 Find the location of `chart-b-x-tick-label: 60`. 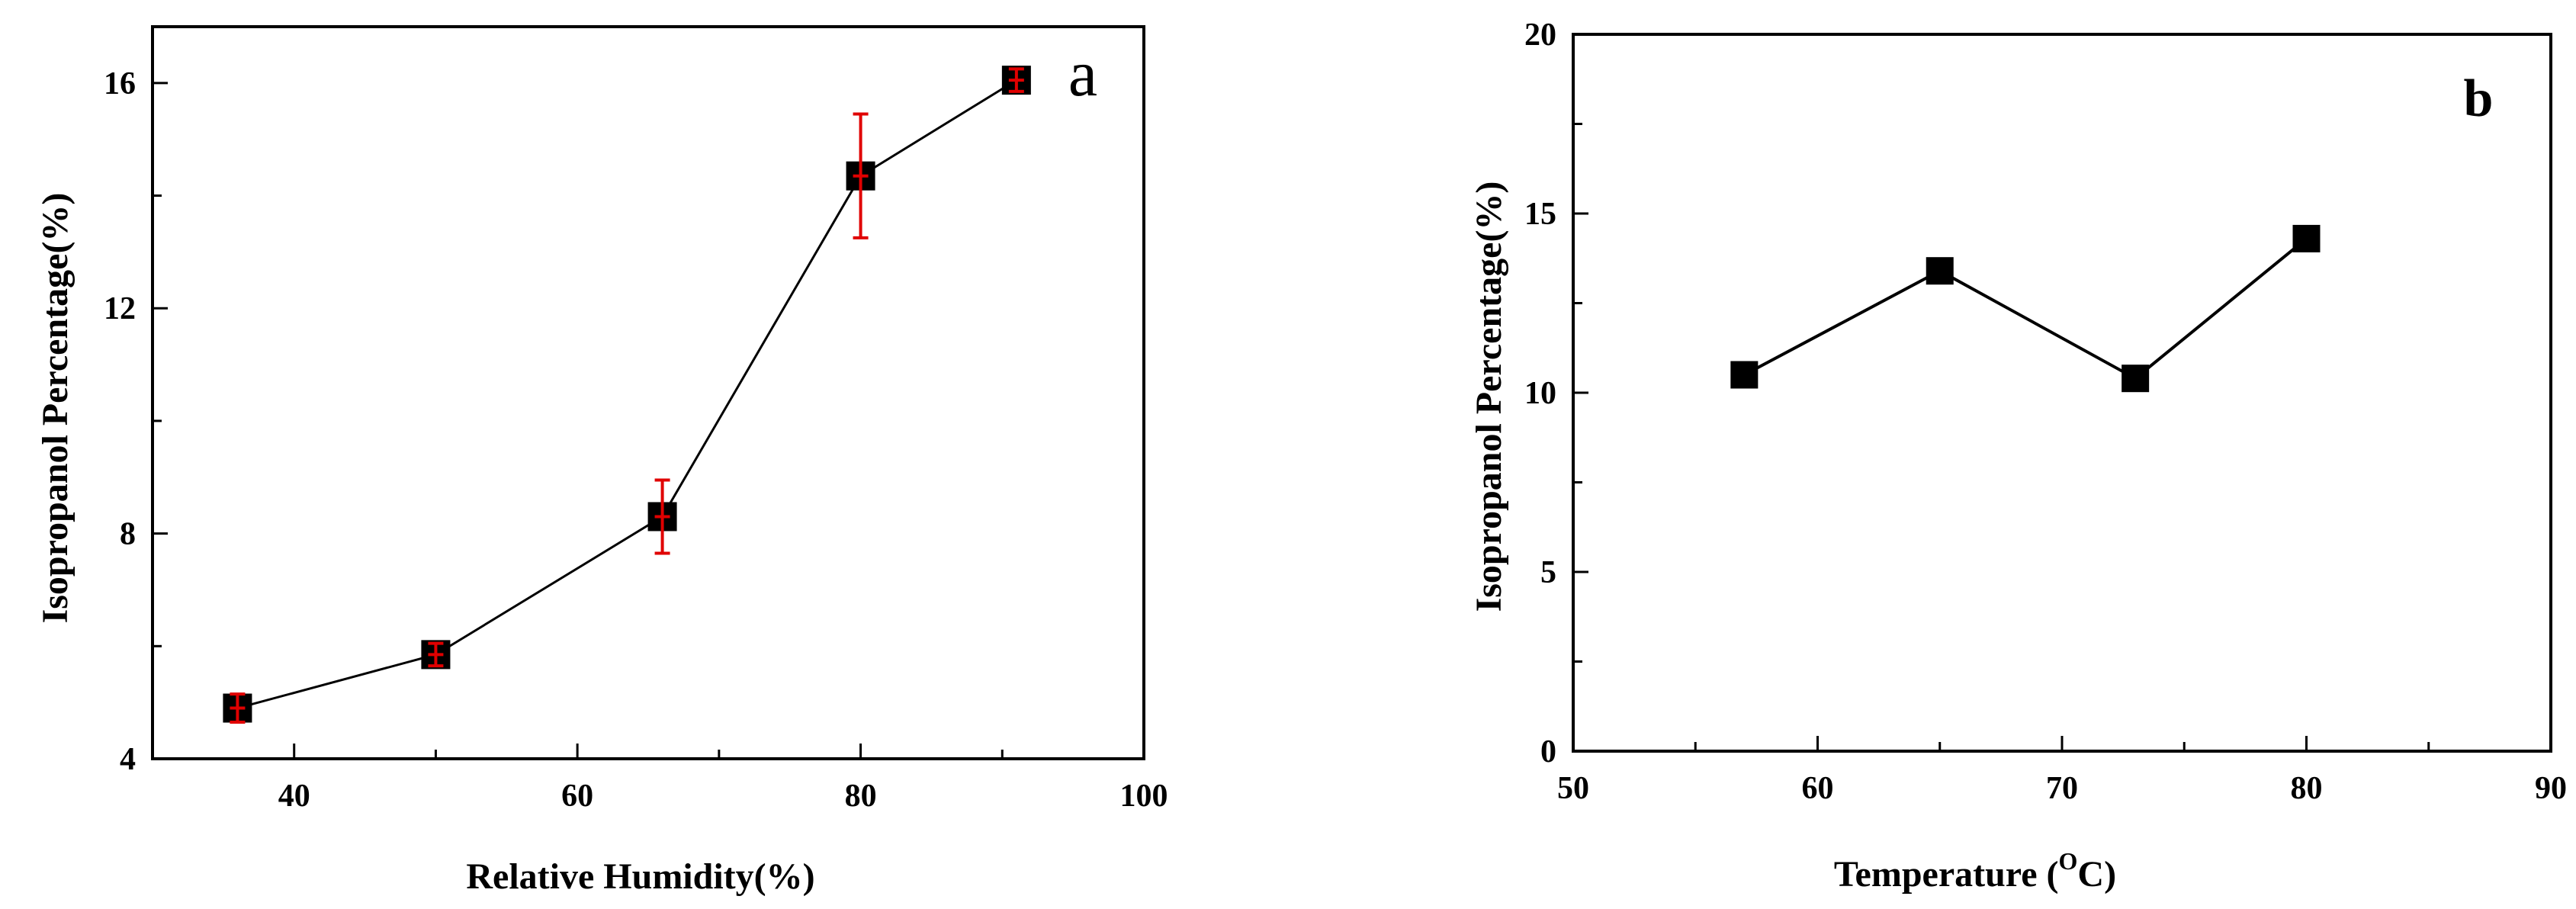

chart-b-x-tick-label: 60 is located at coordinates (1818, 788).